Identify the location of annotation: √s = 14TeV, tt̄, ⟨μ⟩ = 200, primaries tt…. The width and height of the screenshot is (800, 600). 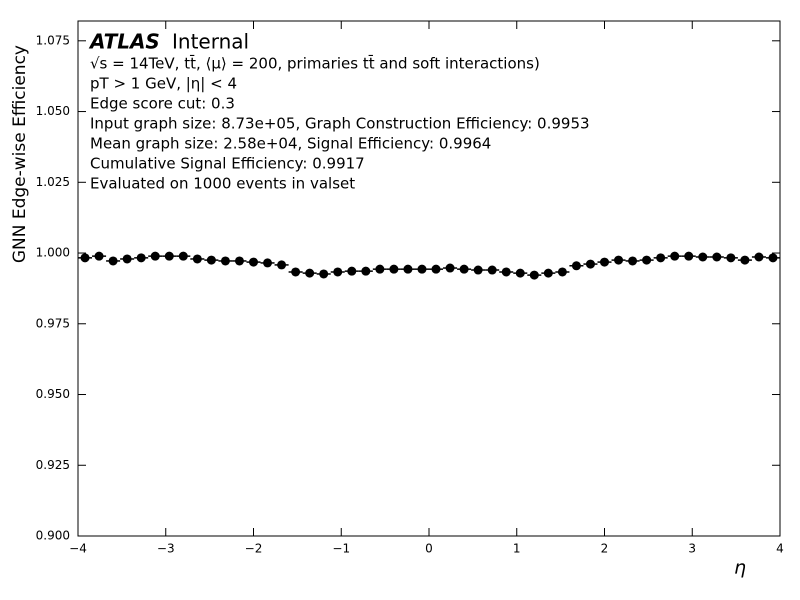
(315, 63).